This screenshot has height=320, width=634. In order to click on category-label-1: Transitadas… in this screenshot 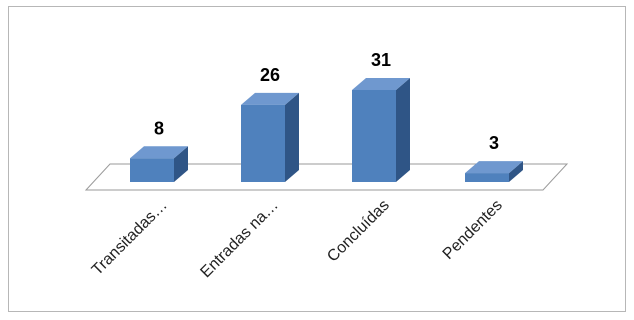, I will do `click(130, 238)`.